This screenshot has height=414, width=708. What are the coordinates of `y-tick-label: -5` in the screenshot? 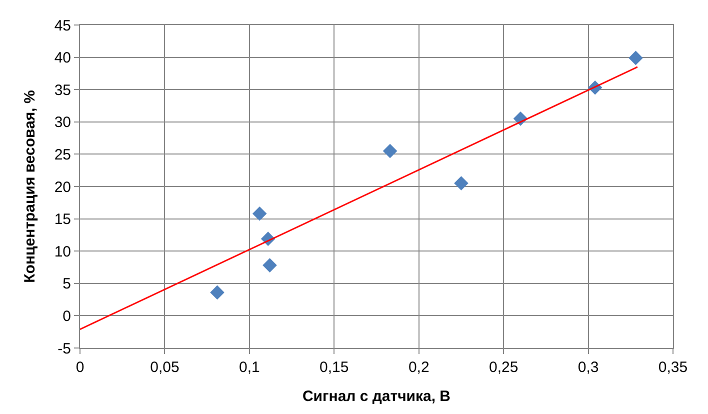 It's located at (64, 349).